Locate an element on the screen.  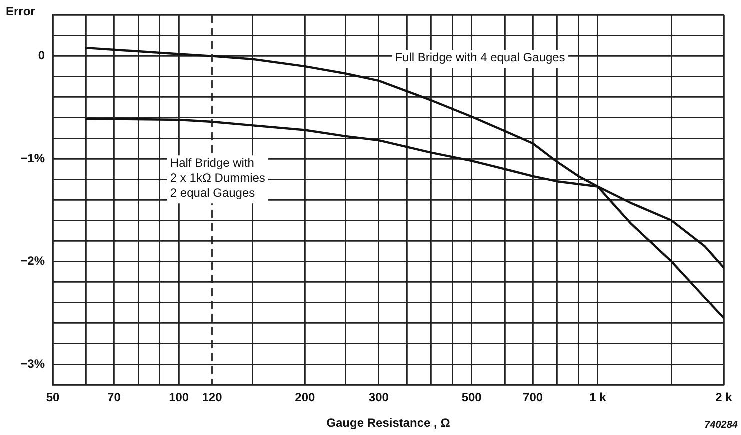
y-tick-label: −1% is located at coordinates (33, 158).